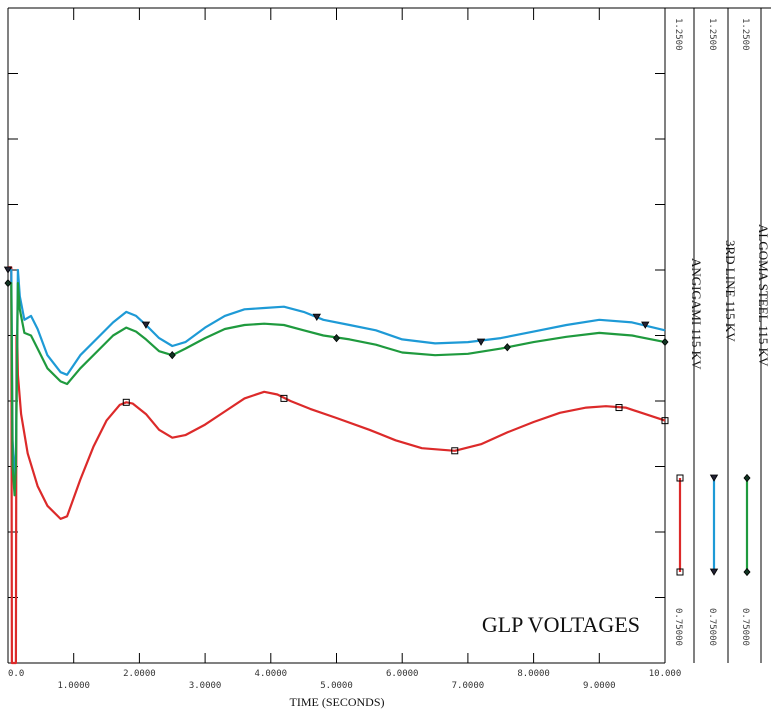 The width and height of the screenshot is (771, 713). I want to click on chart-title: GLP VOLTAGES, so click(561, 624).